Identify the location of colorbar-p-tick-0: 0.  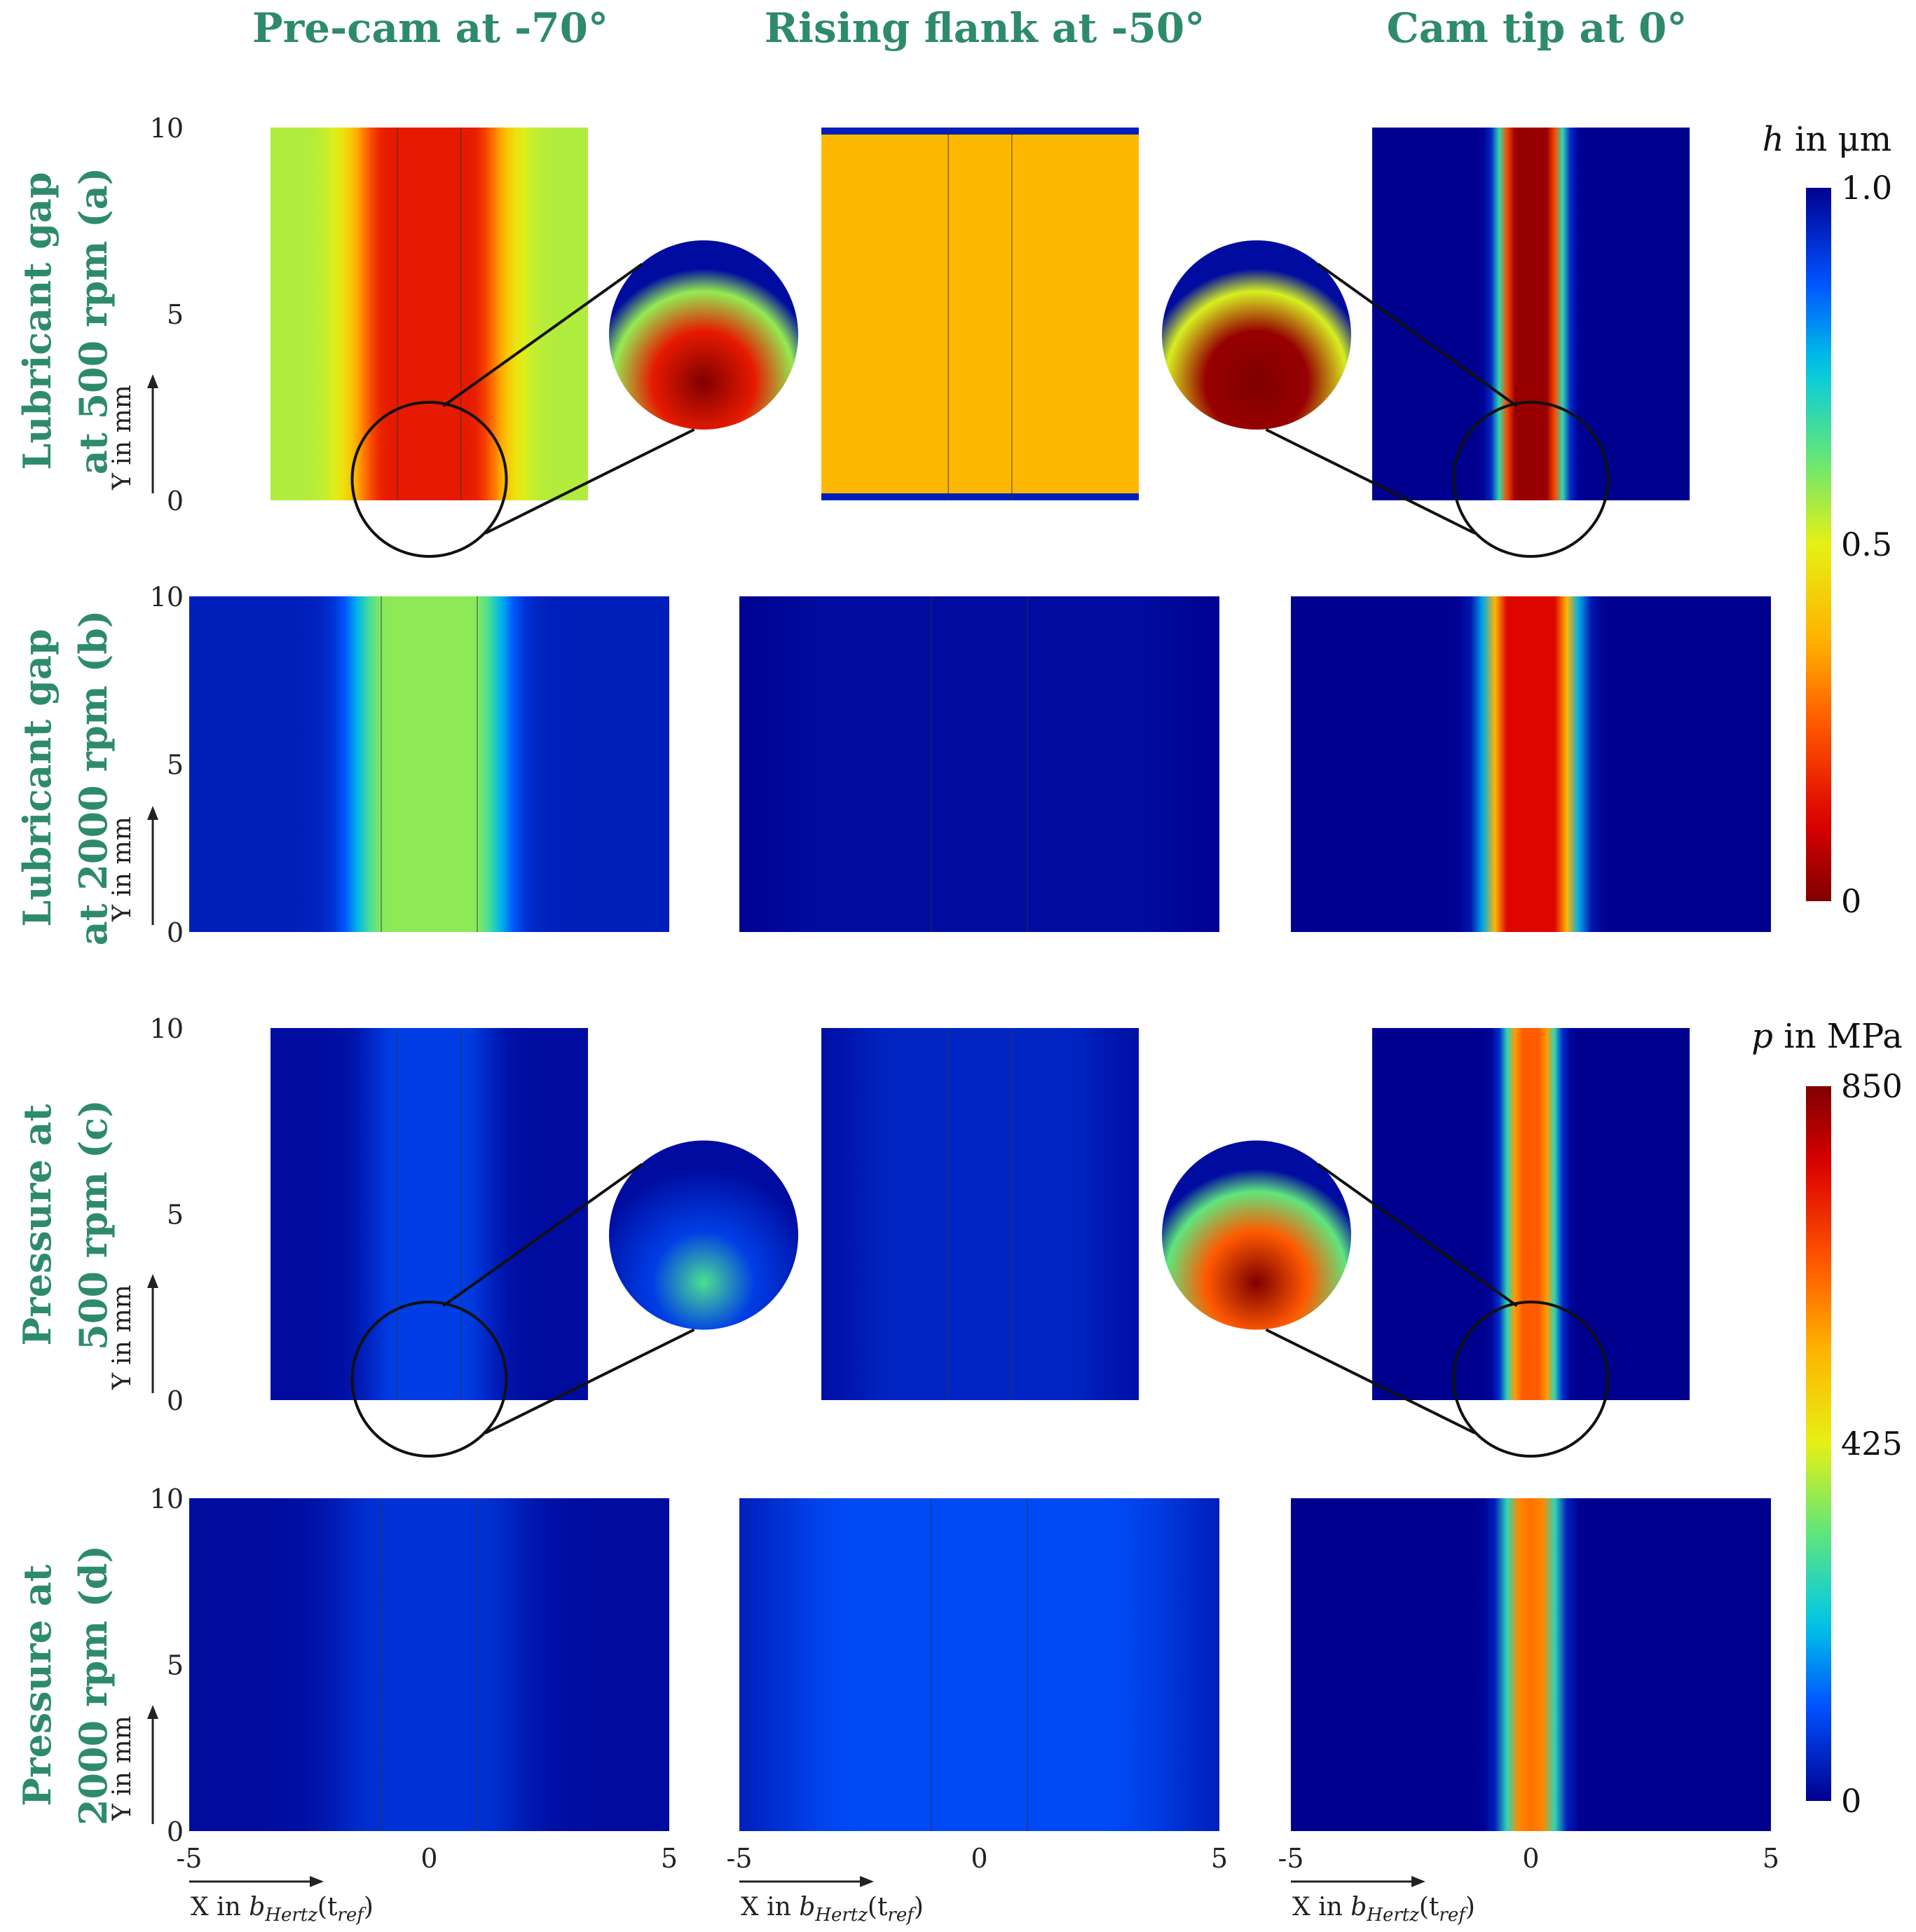
(1851, 1801).